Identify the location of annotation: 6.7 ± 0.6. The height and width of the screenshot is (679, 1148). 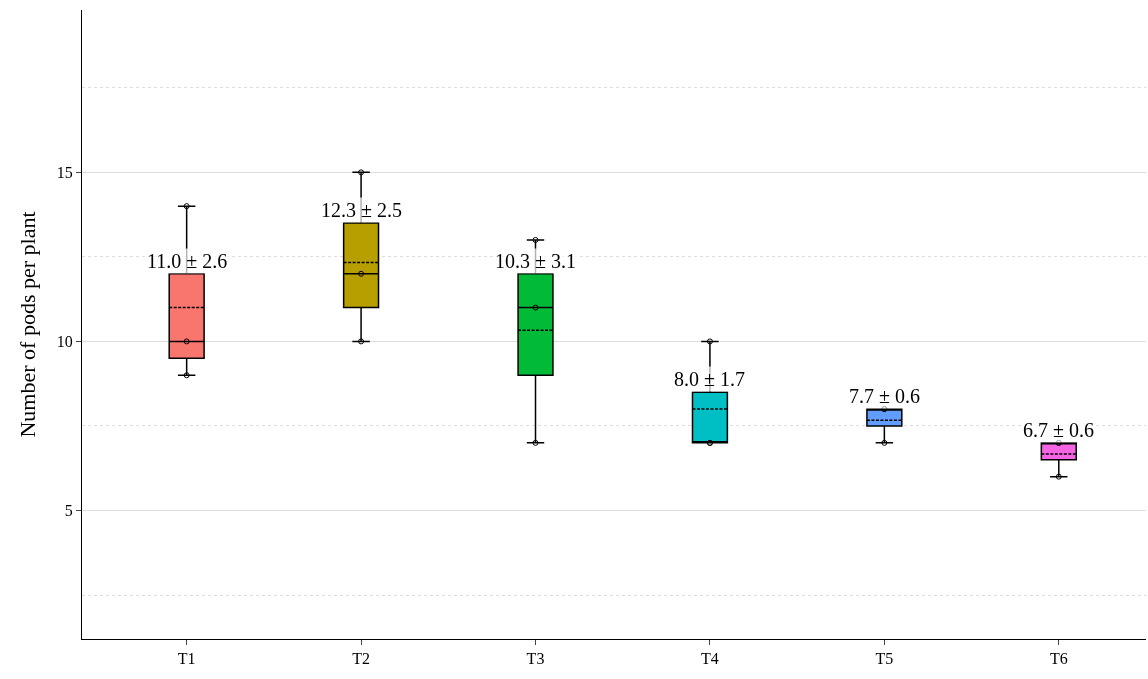
(1058, 430).